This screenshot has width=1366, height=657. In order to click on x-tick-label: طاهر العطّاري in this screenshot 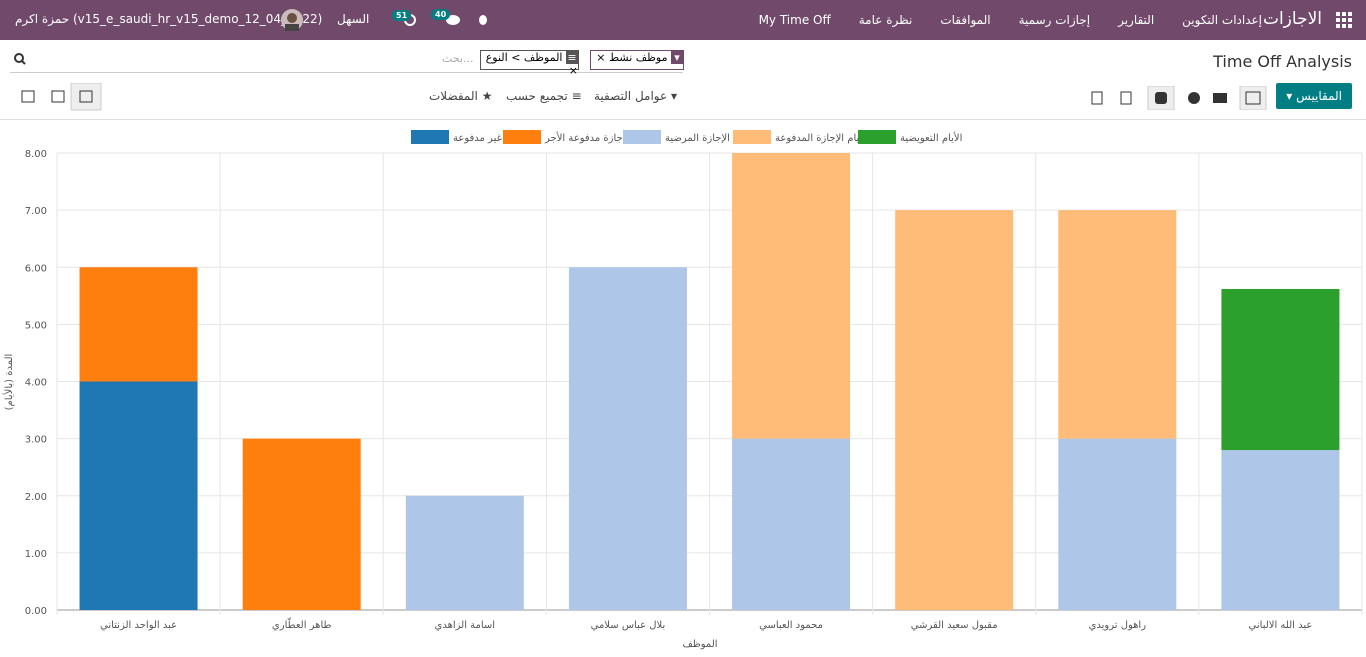, I will do `click(302, 624)`.